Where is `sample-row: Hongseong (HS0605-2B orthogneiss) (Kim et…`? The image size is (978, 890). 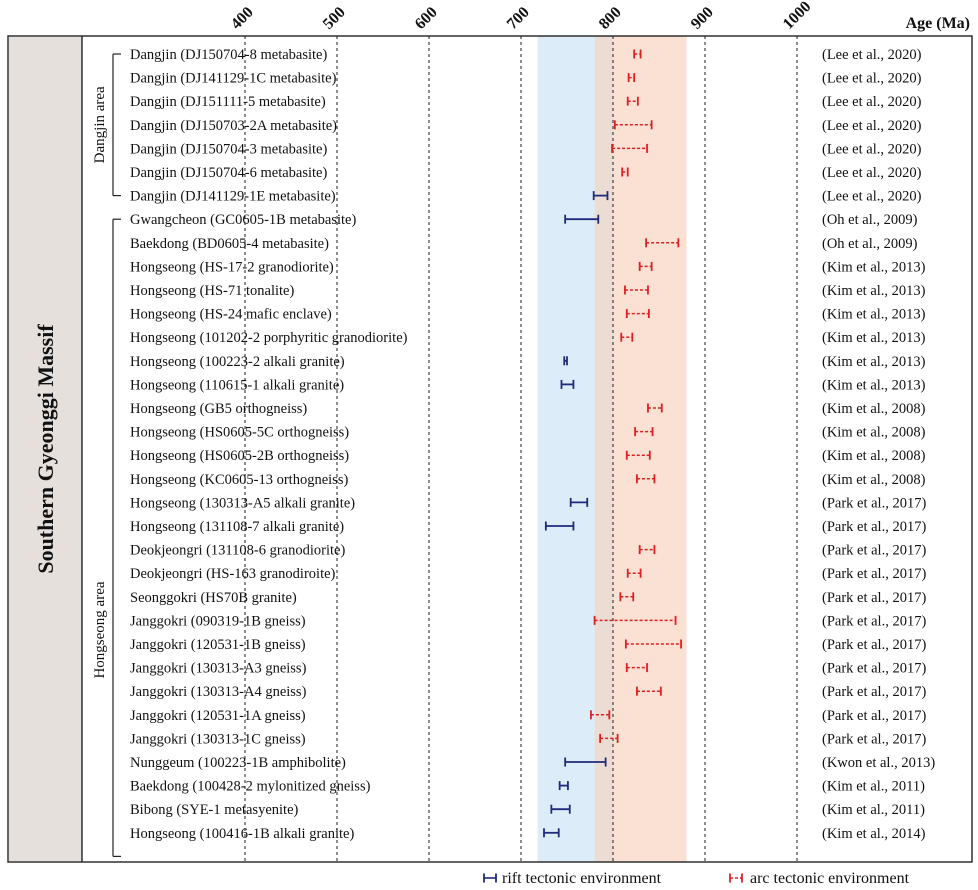
sample-row: Hongseong (HS0605-2B orthogneiss) (Kim et… is located at coordinates (528, 456).